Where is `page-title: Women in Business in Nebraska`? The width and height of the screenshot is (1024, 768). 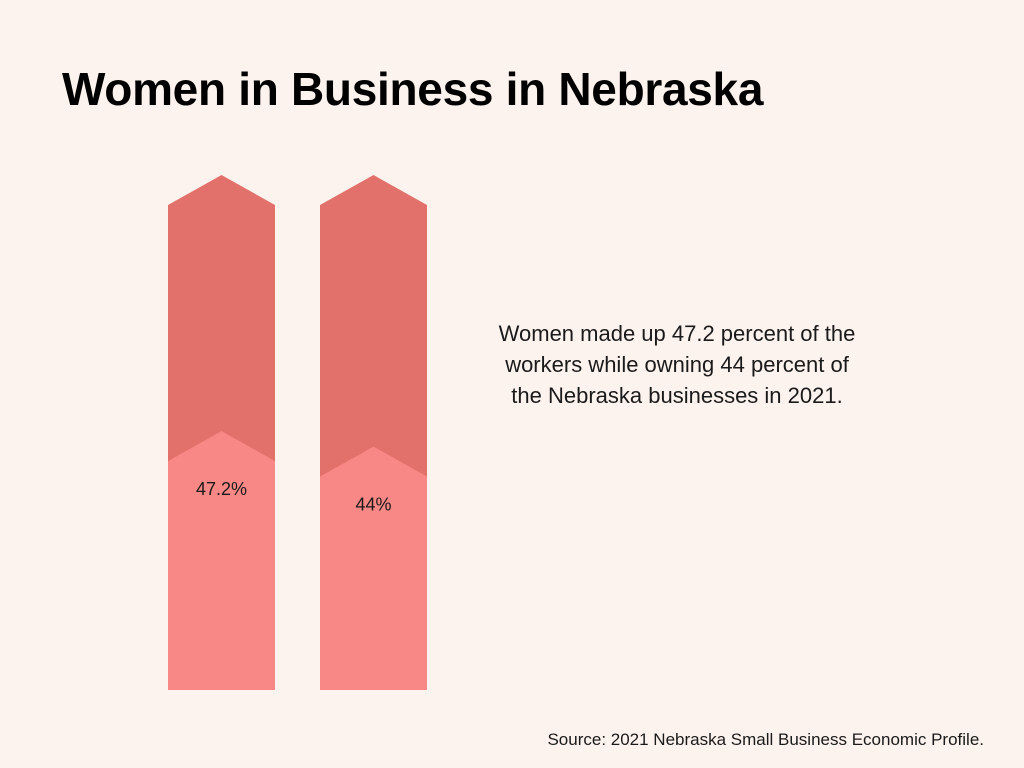
page-title: Women in Business in Nebraska is located at coordinates (413, 89).